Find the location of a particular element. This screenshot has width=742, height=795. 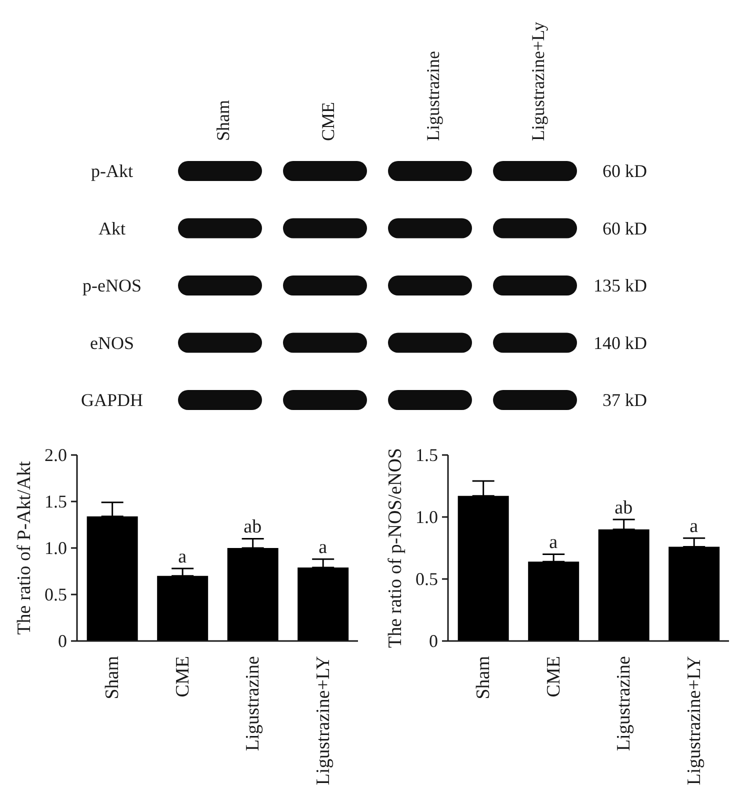

y-axis-title: The ratio of P-Akt/Akt is located at coordinates (24, 547).